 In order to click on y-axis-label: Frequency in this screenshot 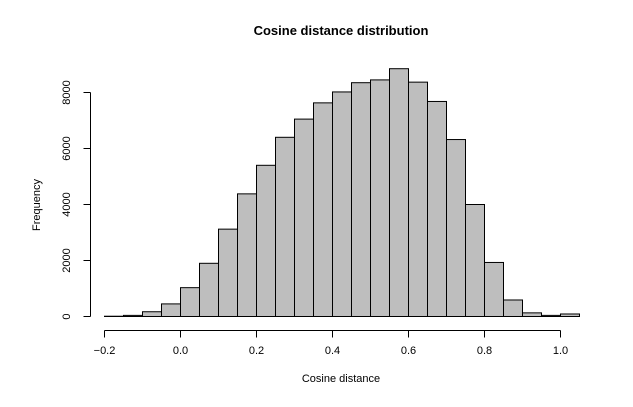, I will do `click(37, 205)`.